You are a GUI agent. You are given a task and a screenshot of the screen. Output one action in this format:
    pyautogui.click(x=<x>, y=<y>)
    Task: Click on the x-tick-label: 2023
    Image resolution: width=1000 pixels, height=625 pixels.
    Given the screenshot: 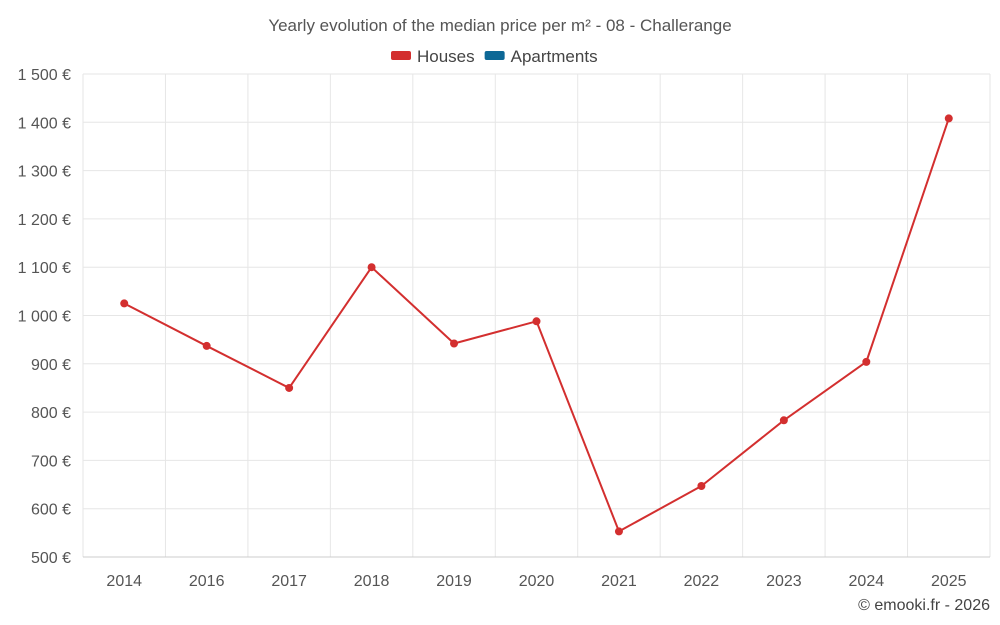 What is the action you would take?
    pyautogui.click(x=784, y=581)
    